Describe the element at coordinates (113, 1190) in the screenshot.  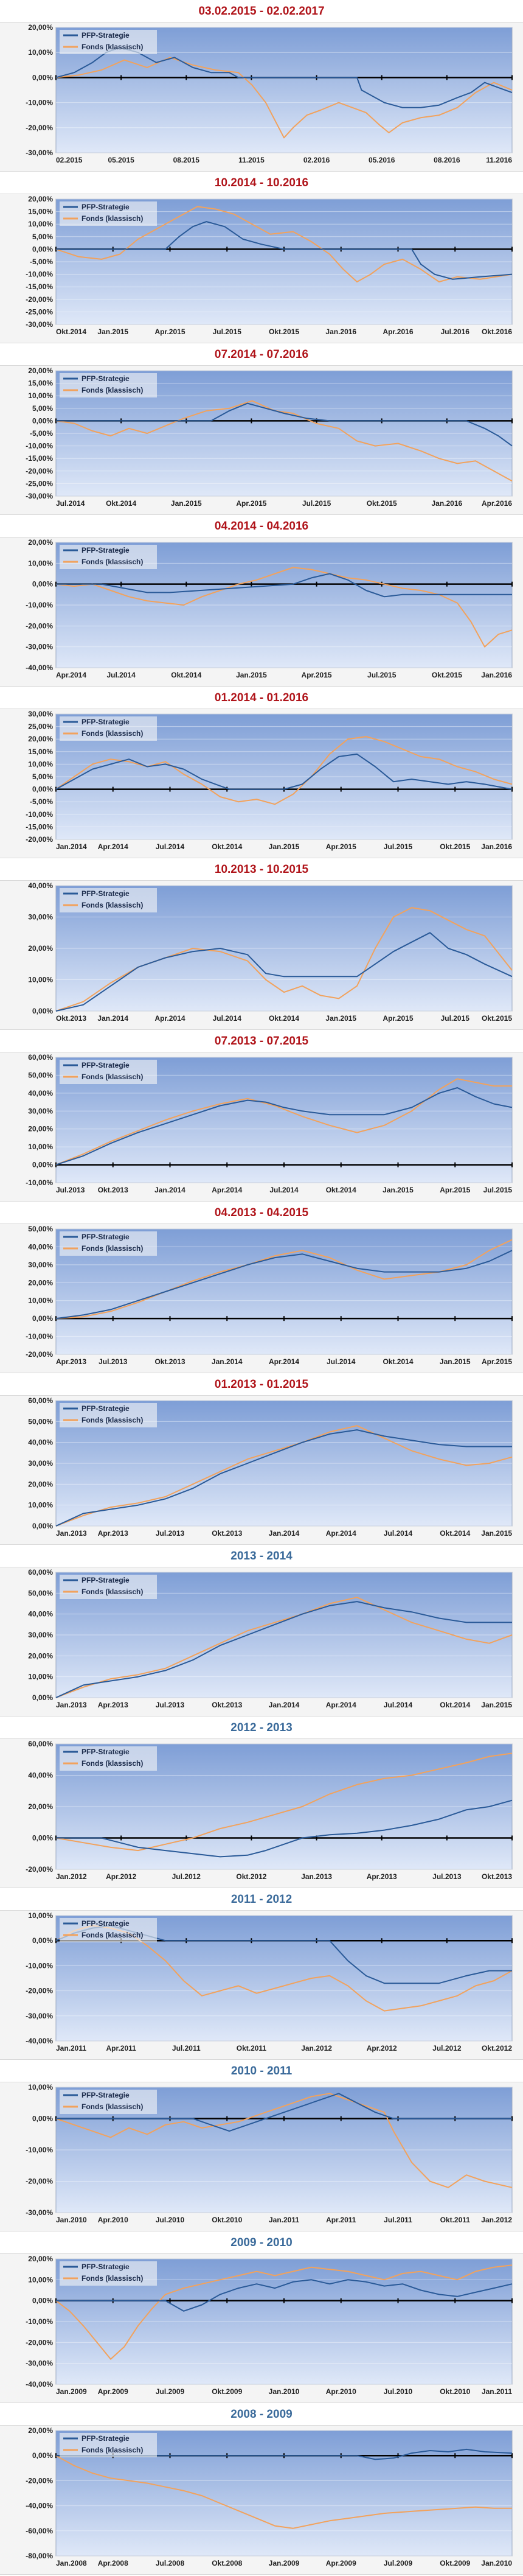
I see `x-tick-label: Okt.2013` at that location.